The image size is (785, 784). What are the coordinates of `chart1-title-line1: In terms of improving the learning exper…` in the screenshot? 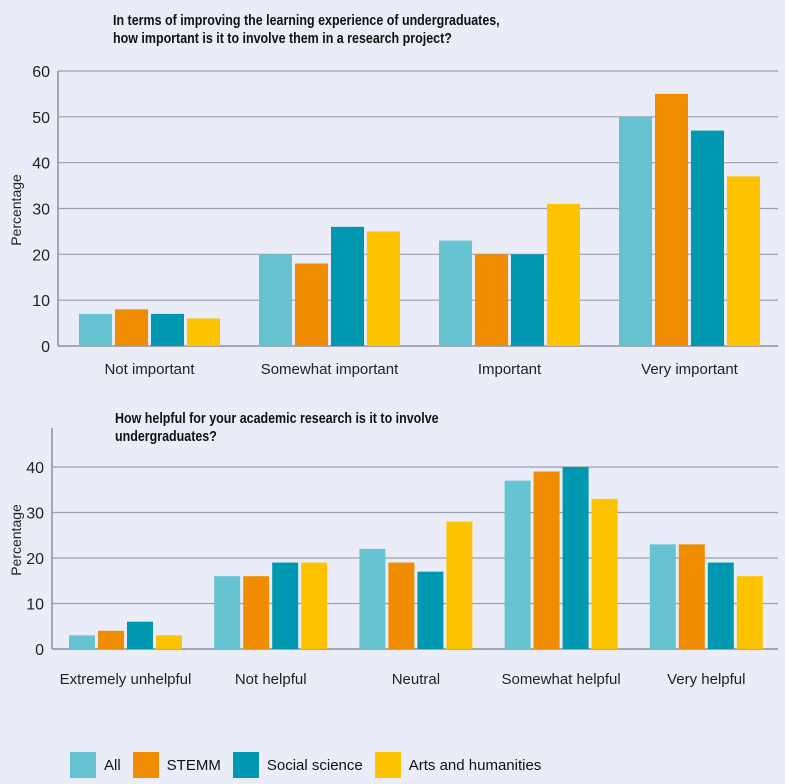 It's located at (306, 21).